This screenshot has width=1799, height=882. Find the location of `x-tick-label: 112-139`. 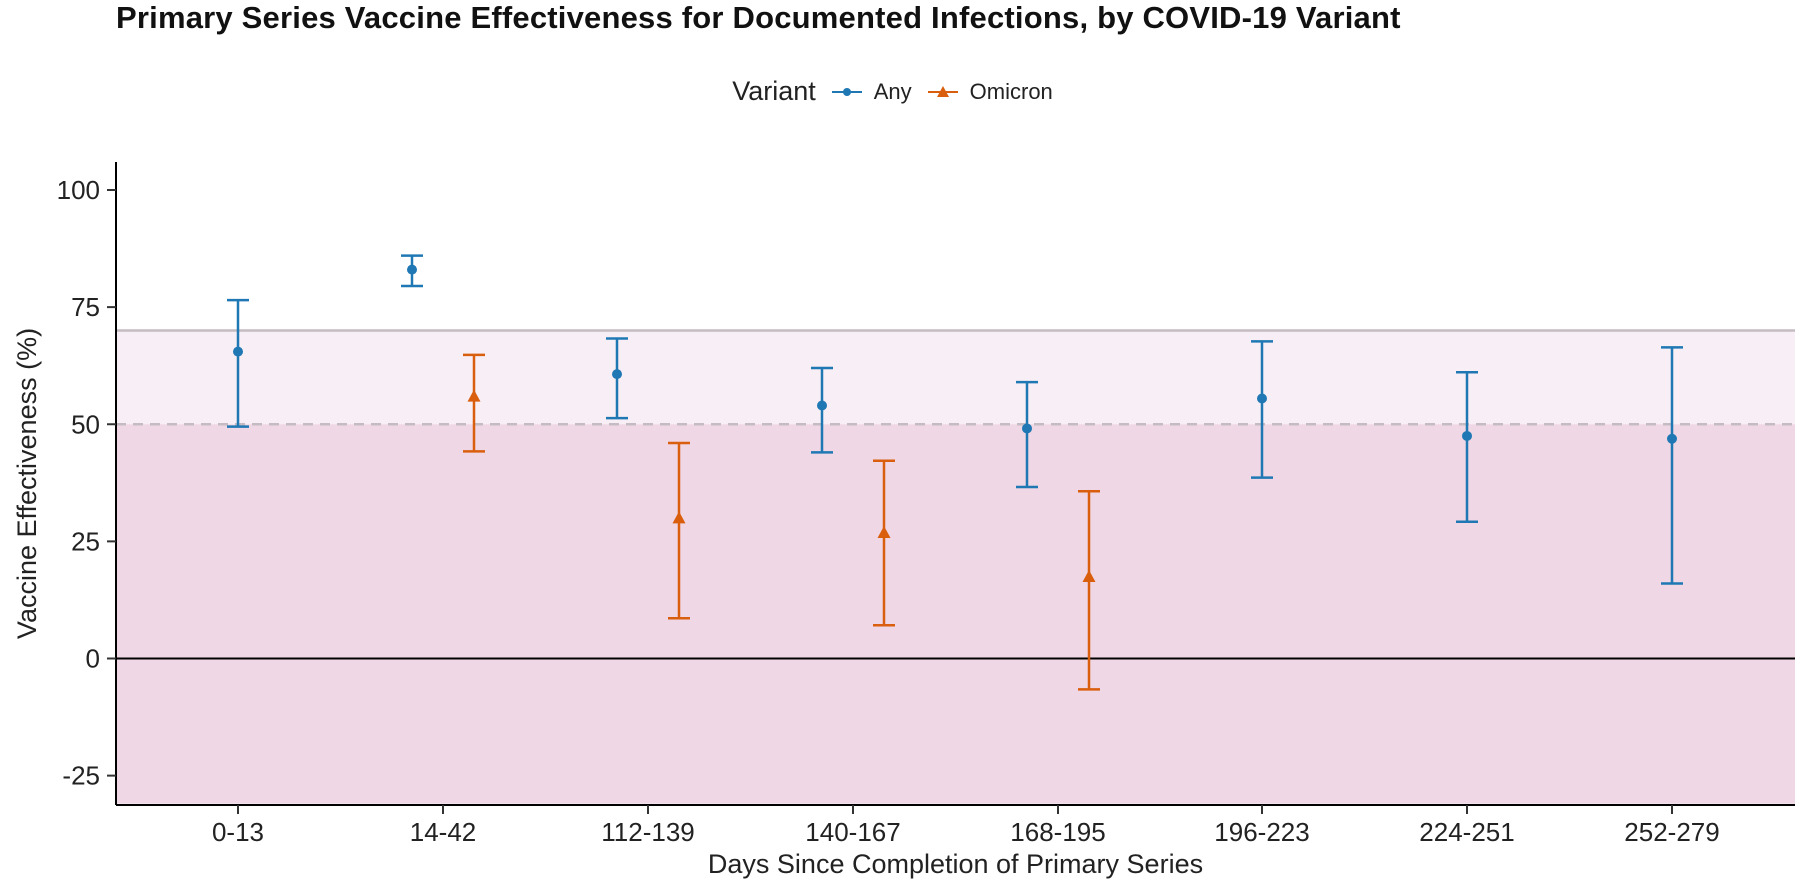

x-tick-label: 112-139 is located at coordinates (648, 832).